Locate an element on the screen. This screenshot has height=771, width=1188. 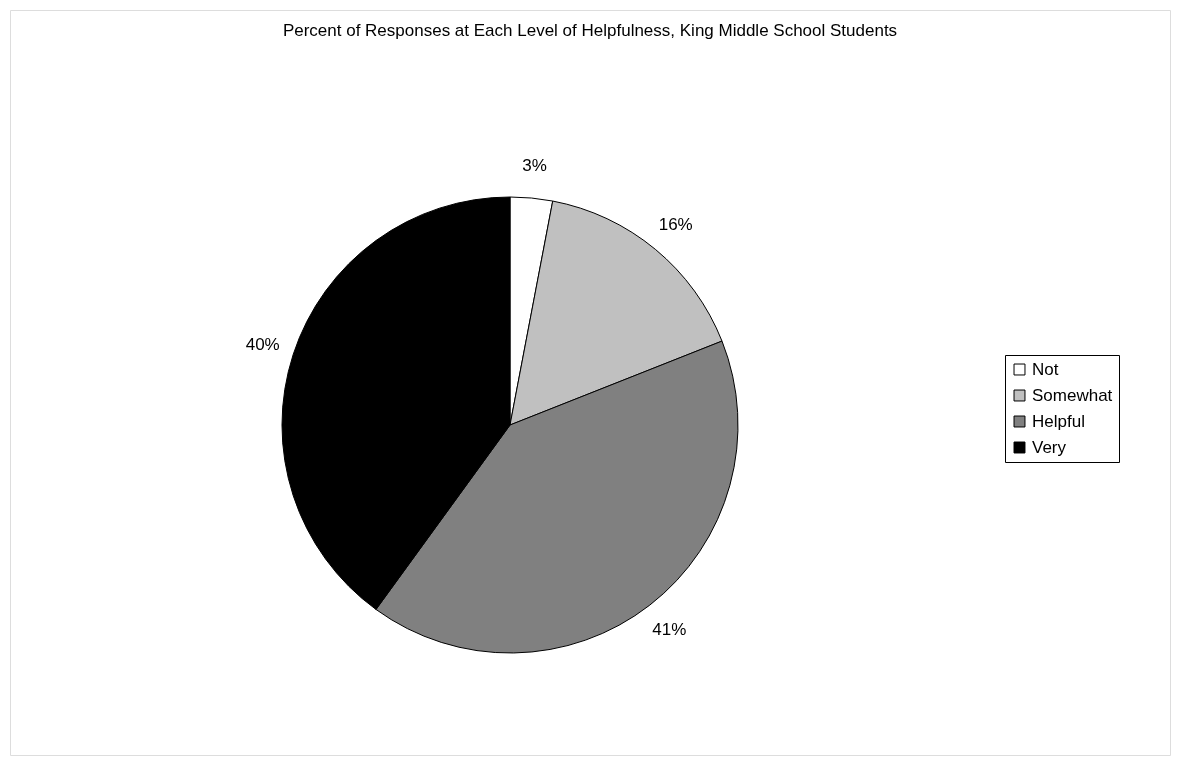
legend-label: Helpful is located at coordinates (1058, 421).